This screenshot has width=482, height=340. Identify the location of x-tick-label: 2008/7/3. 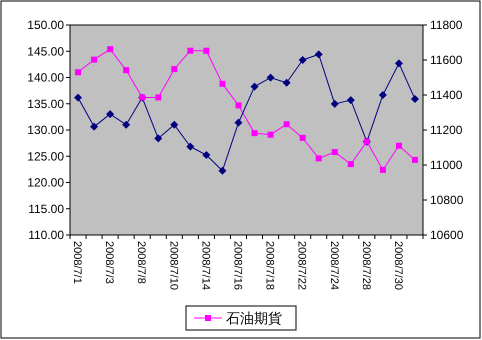
(109, 262).